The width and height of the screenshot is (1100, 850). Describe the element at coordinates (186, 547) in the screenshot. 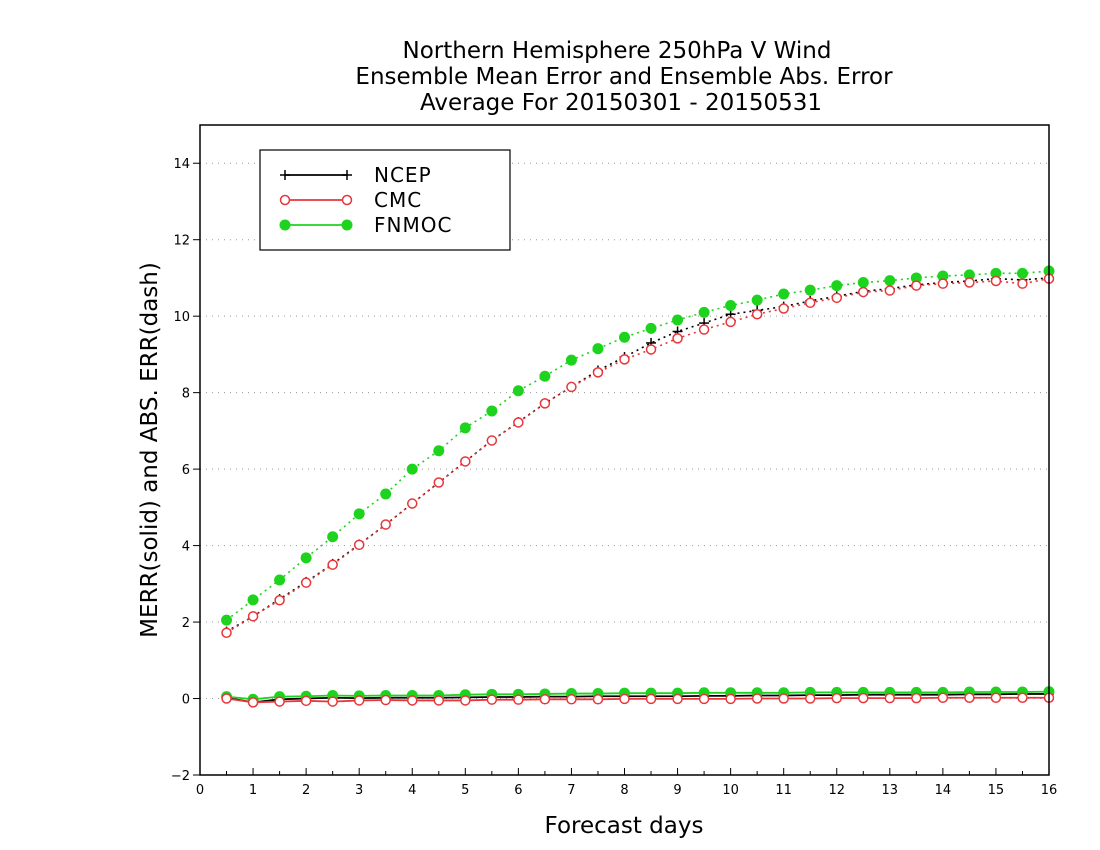

I see `tick-label-y-4: 4` at that location.